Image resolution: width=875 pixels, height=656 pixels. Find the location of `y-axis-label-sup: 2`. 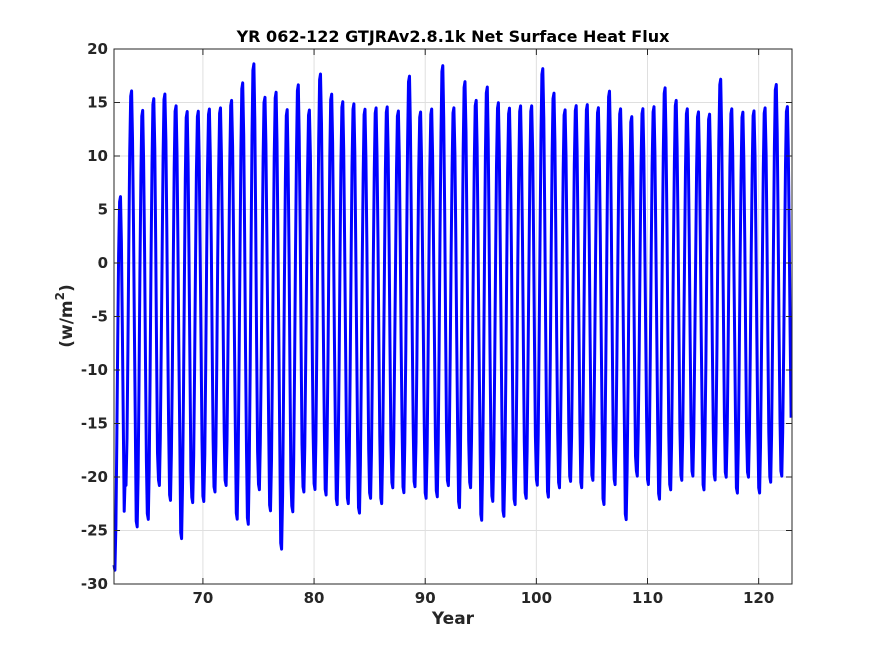

y-axis-label-sup: 2 is located at coordinates (60, 296).